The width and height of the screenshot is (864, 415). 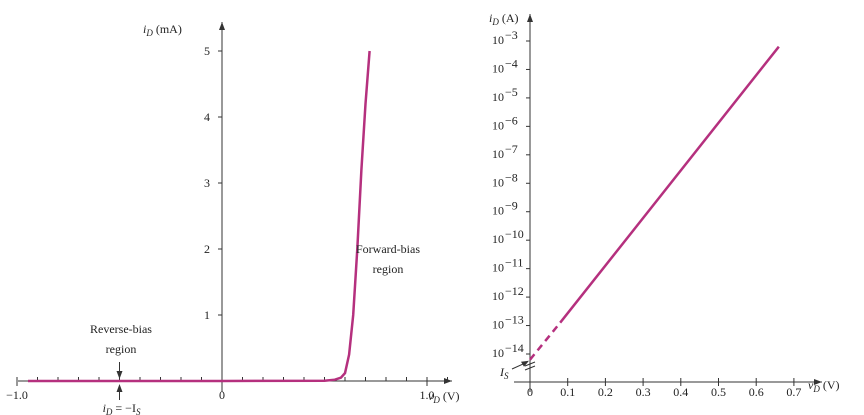 I want to click on x-tick-label: −1.0, so click(x=17, y=395).